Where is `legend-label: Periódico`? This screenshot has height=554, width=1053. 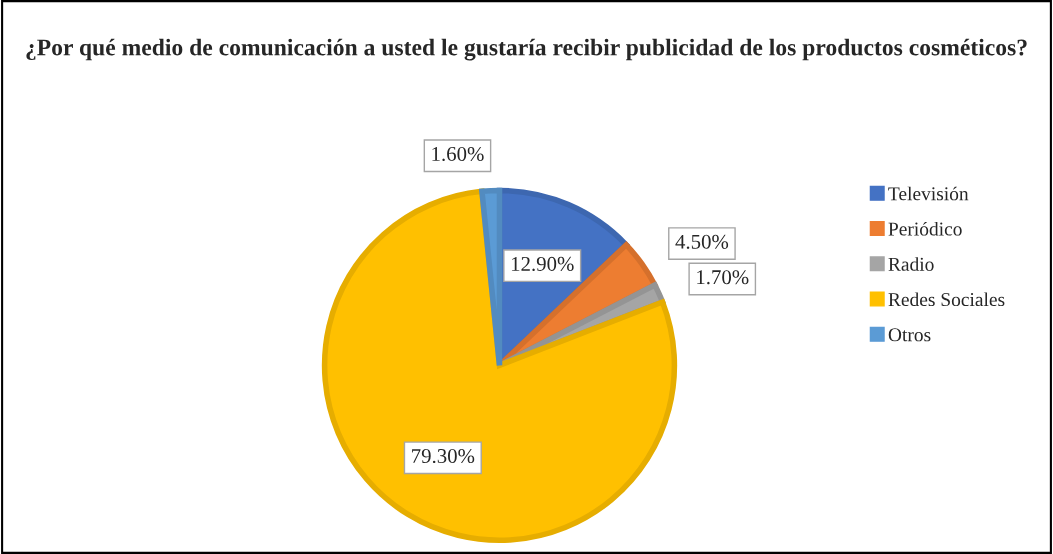 legend-label: Periódico is located at coordinates (925, 228).